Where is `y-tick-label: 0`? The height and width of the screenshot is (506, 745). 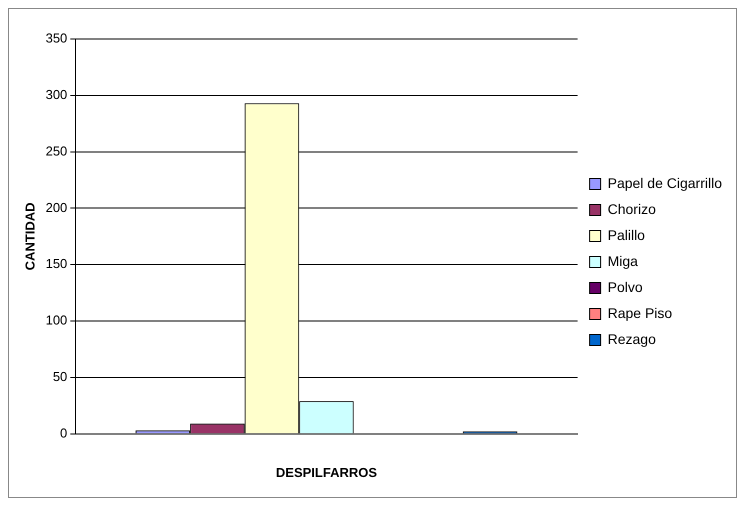 y-tick-label: 0 is located at coordinates (64, 432).